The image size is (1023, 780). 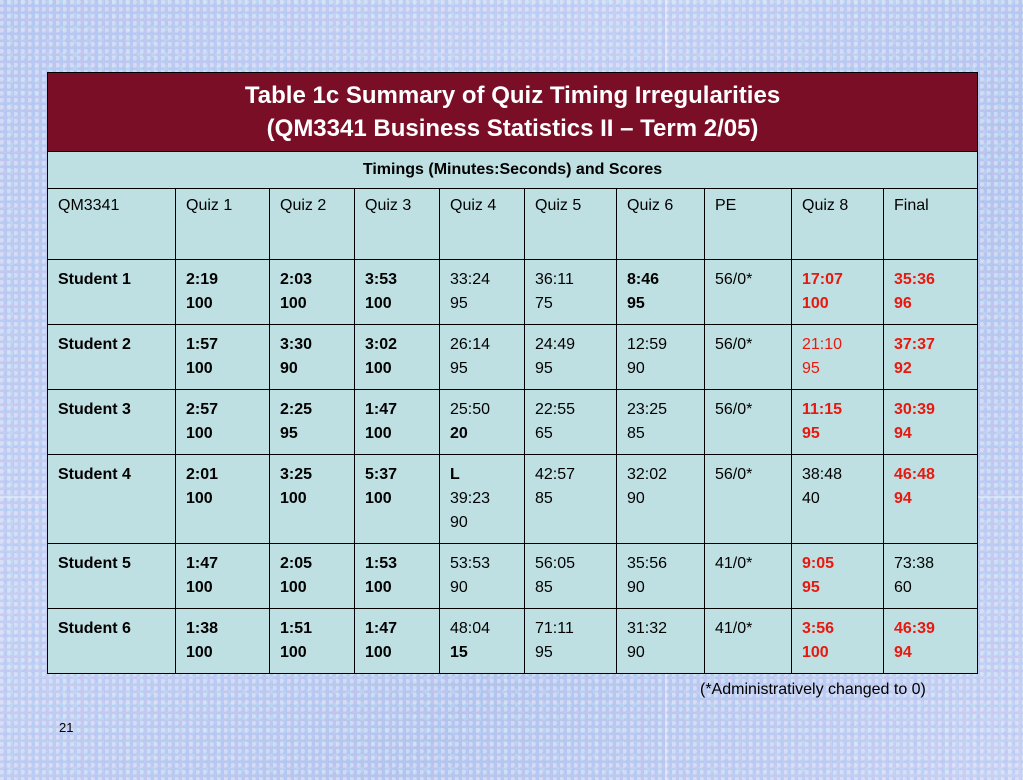 I want to click on score-cell: 33:24 95, so click(x=482, y=292).